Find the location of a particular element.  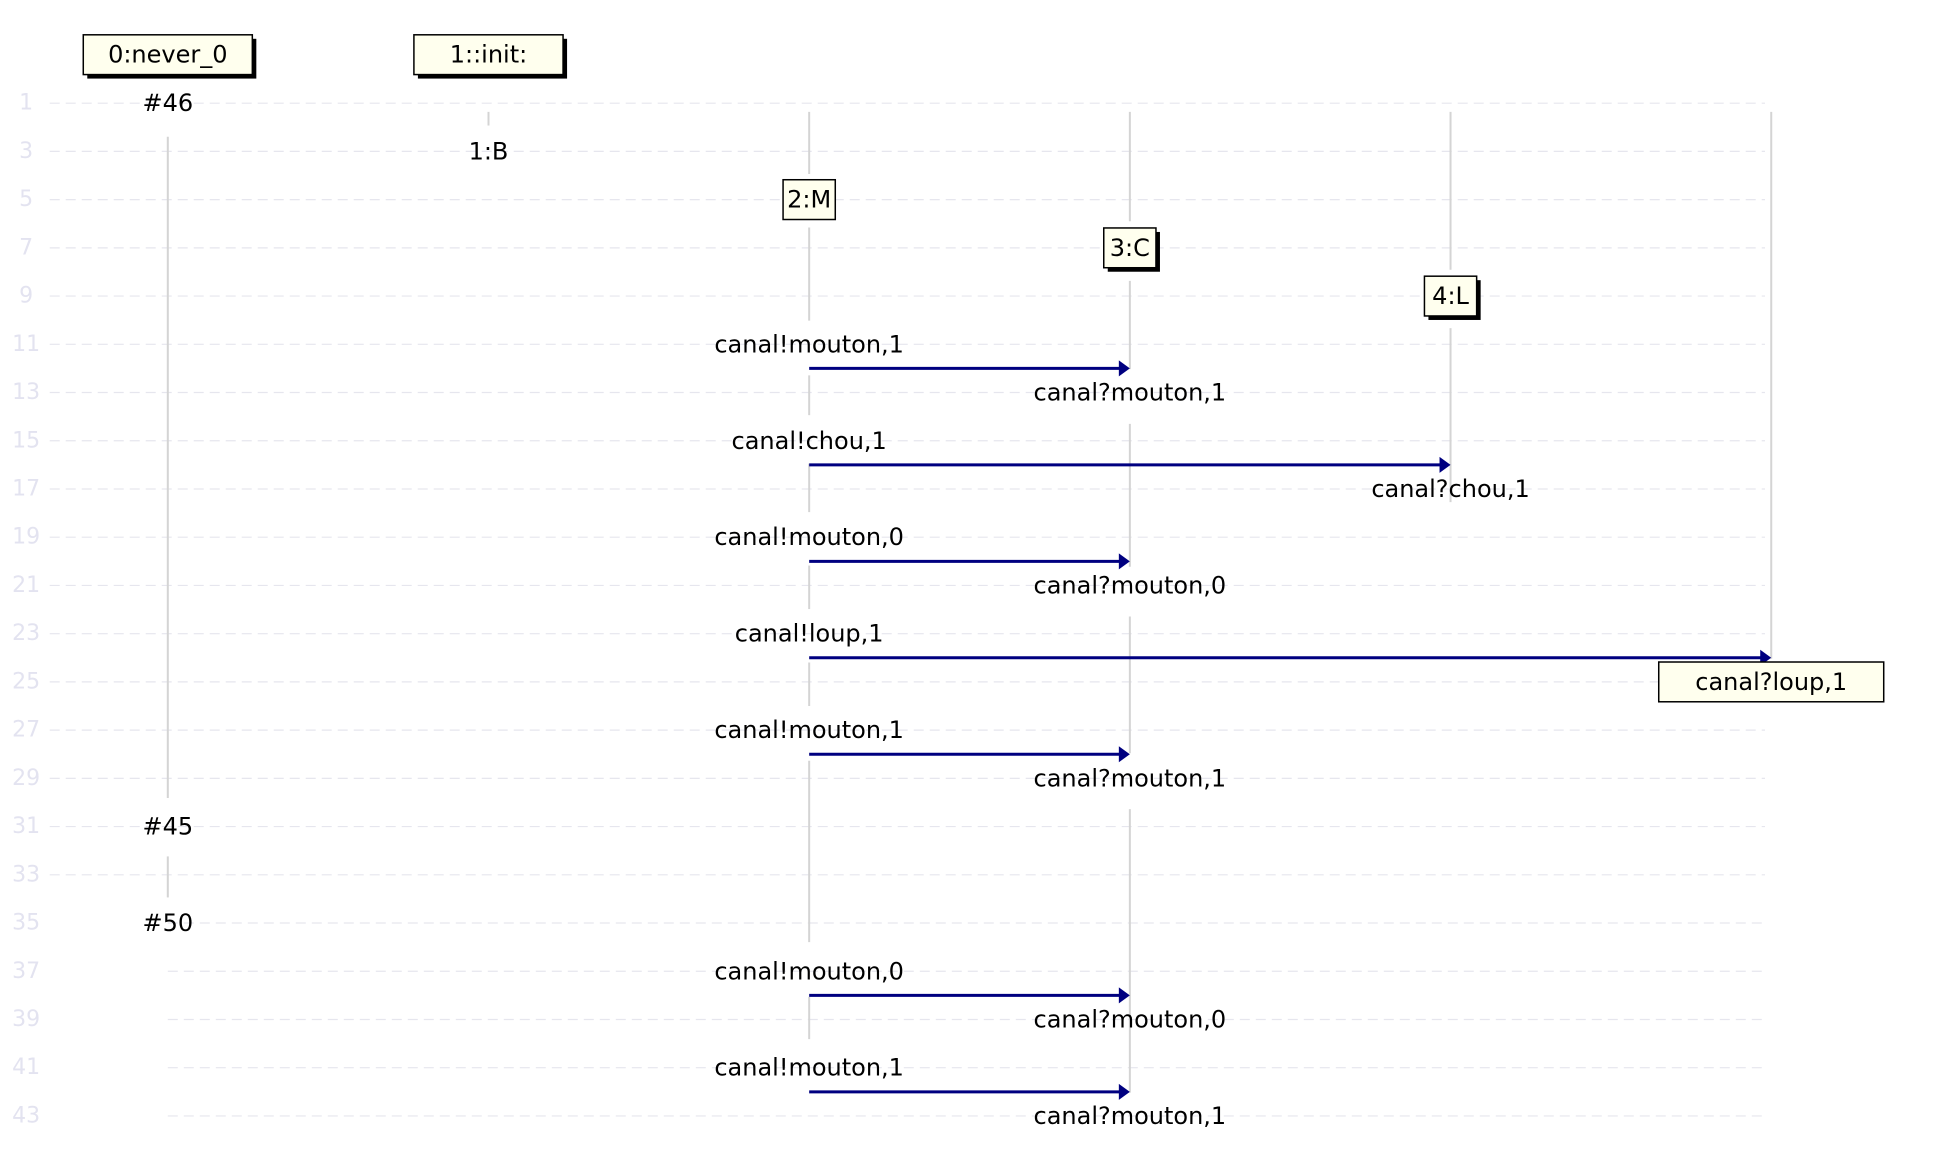

state-label: #45 is located at coordinates (167, 827).